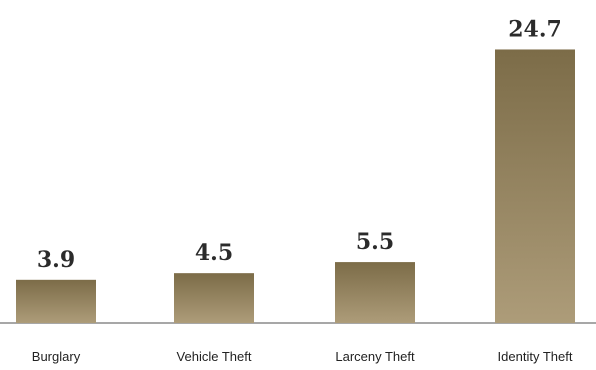 This screenshot has height=370, width=596. Describe the element at coordinates (214, 253) in the screenshot. I see `value-label-vehicle-theft: 4.5` at that location.